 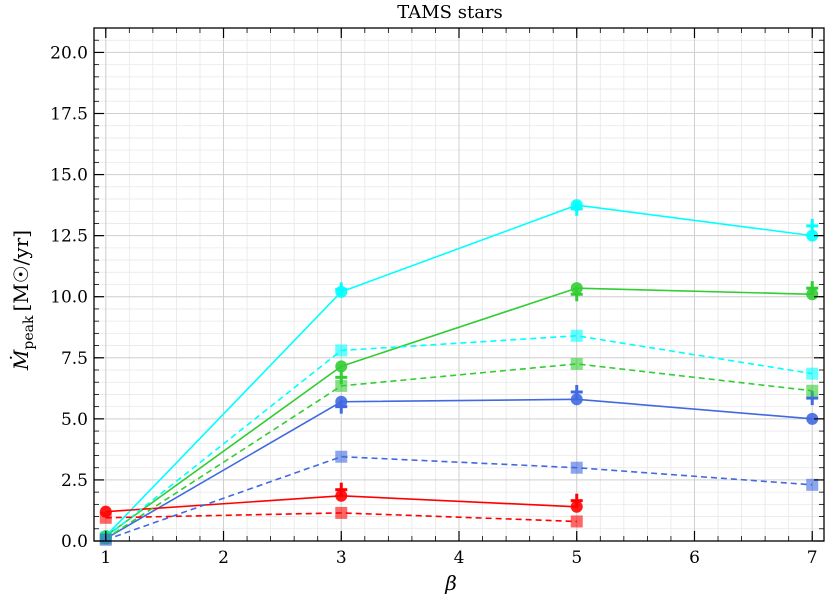 I want to click on y-tick-label: 2.5, so click(x=74, y=481).